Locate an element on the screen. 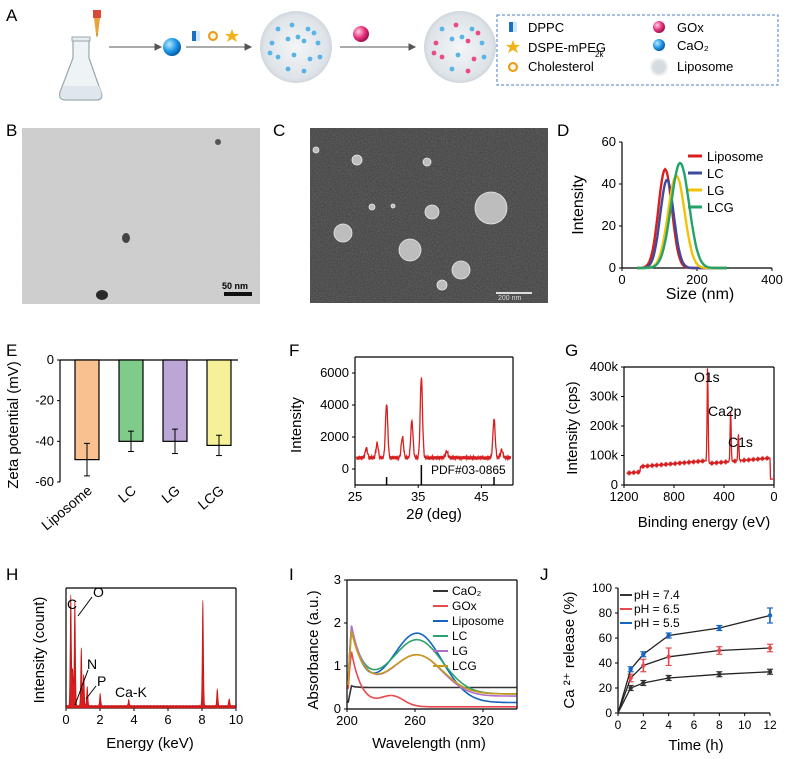 The width and height of the screenshot is (788, 759). y-axis-label: Zeta potential (mV) is located at coordinates (13, 425).